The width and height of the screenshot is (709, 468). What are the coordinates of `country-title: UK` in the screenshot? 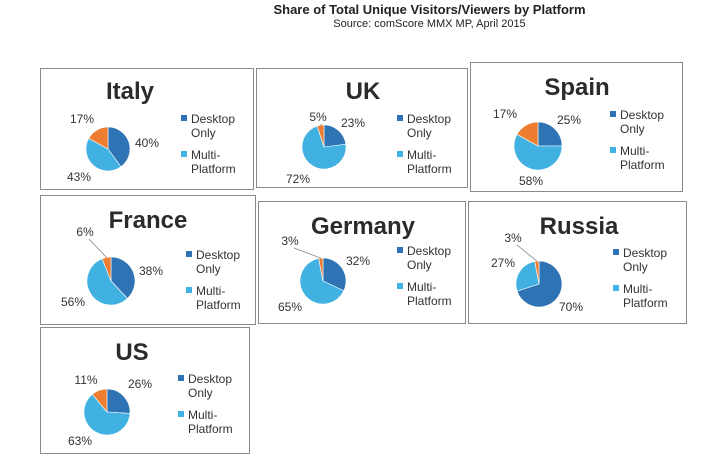 It's located at (363, 91).